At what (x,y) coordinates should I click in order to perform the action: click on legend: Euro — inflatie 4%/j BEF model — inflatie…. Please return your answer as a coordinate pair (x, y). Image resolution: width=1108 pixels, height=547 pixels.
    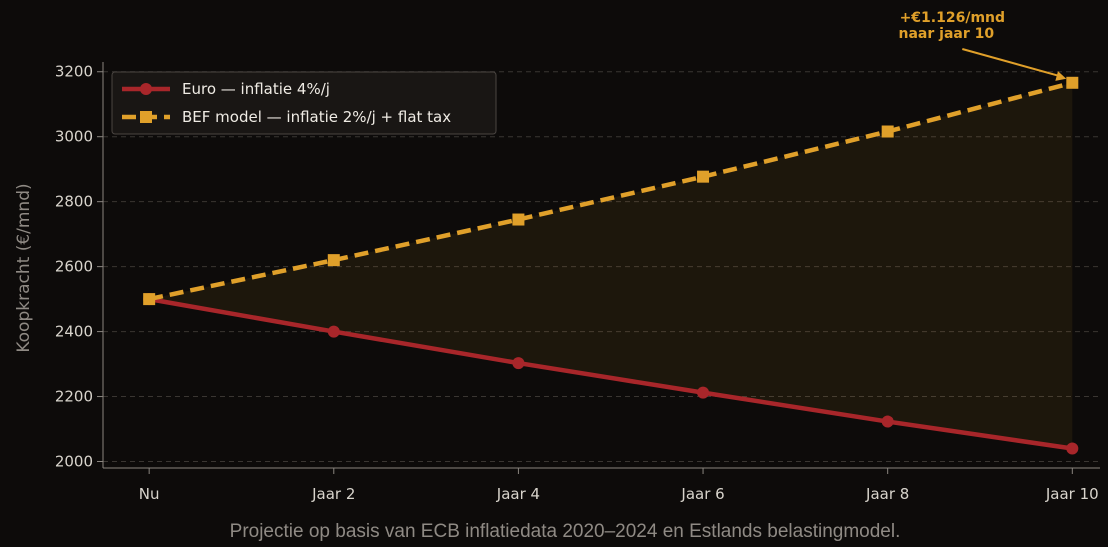
    Looking at the image, I should click on (304, 103).